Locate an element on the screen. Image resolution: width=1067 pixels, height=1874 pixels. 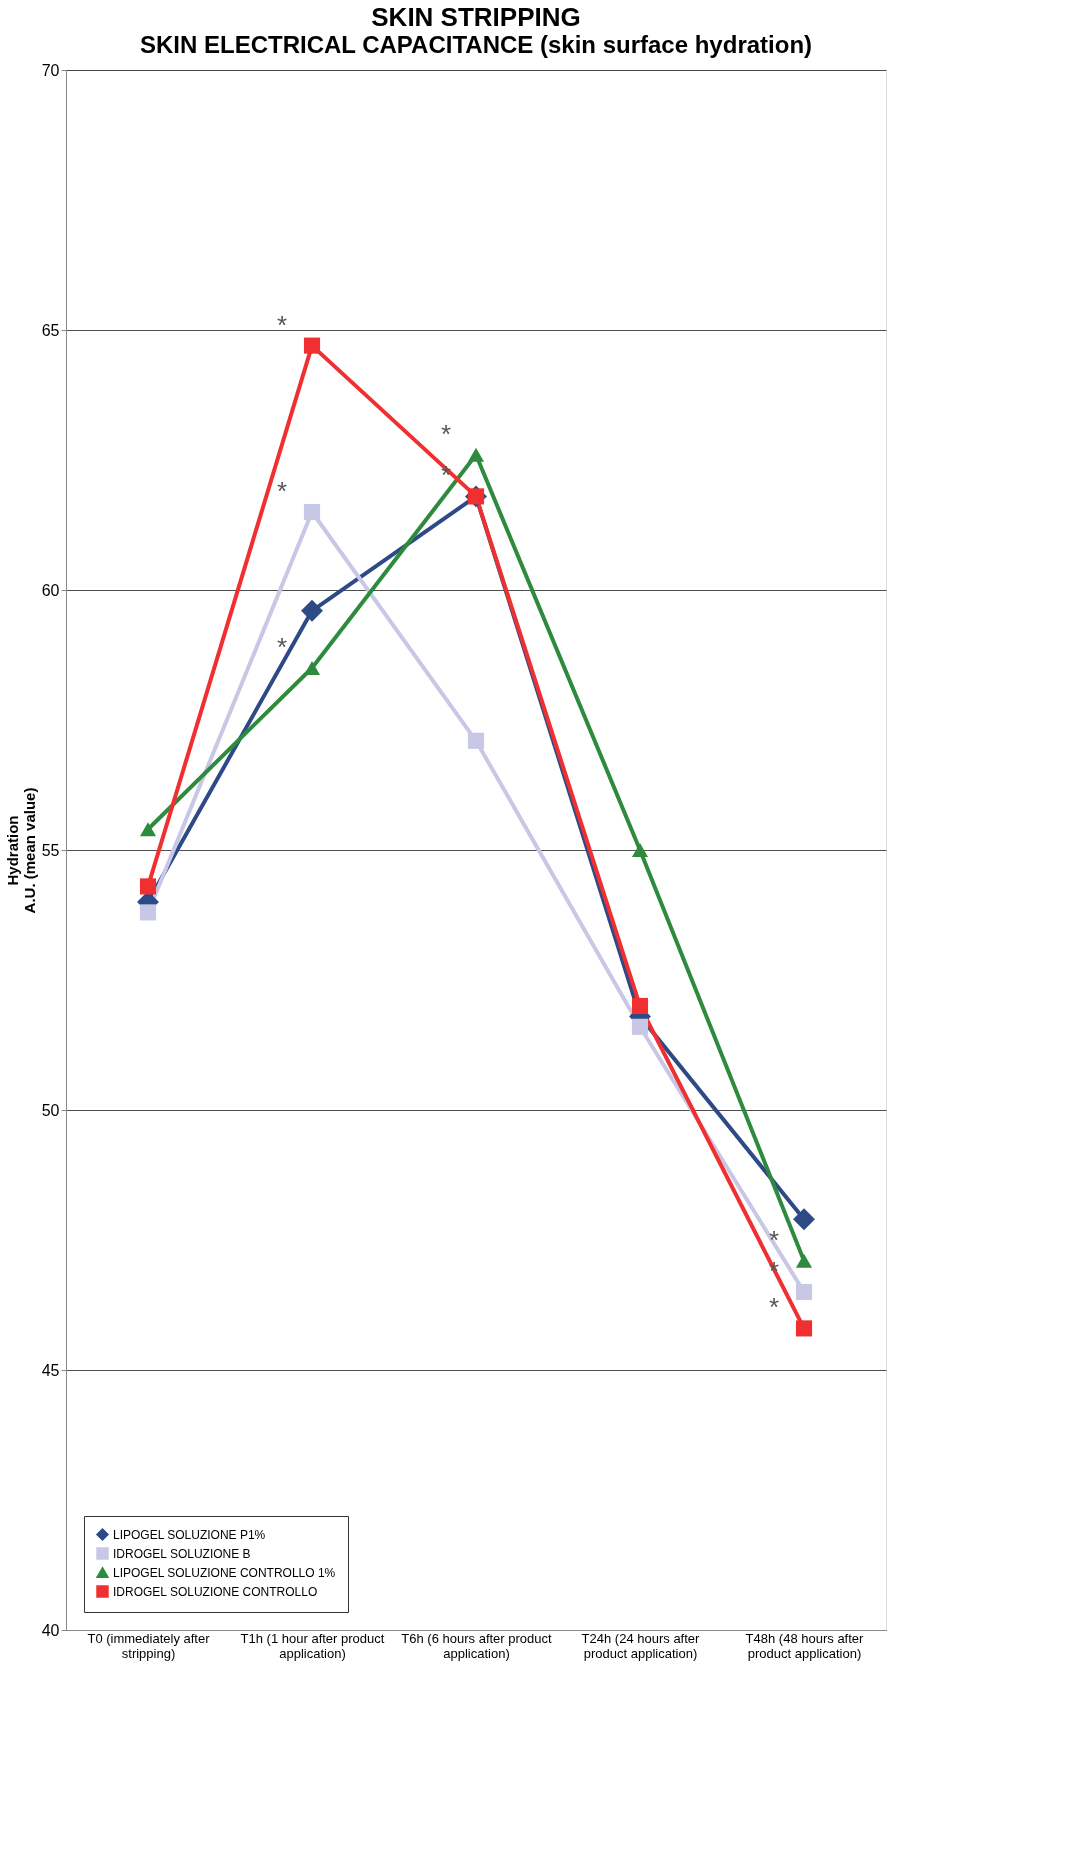
y-axis-title: Hydration A.U. (mean value) is located at coordinates (20, 850).